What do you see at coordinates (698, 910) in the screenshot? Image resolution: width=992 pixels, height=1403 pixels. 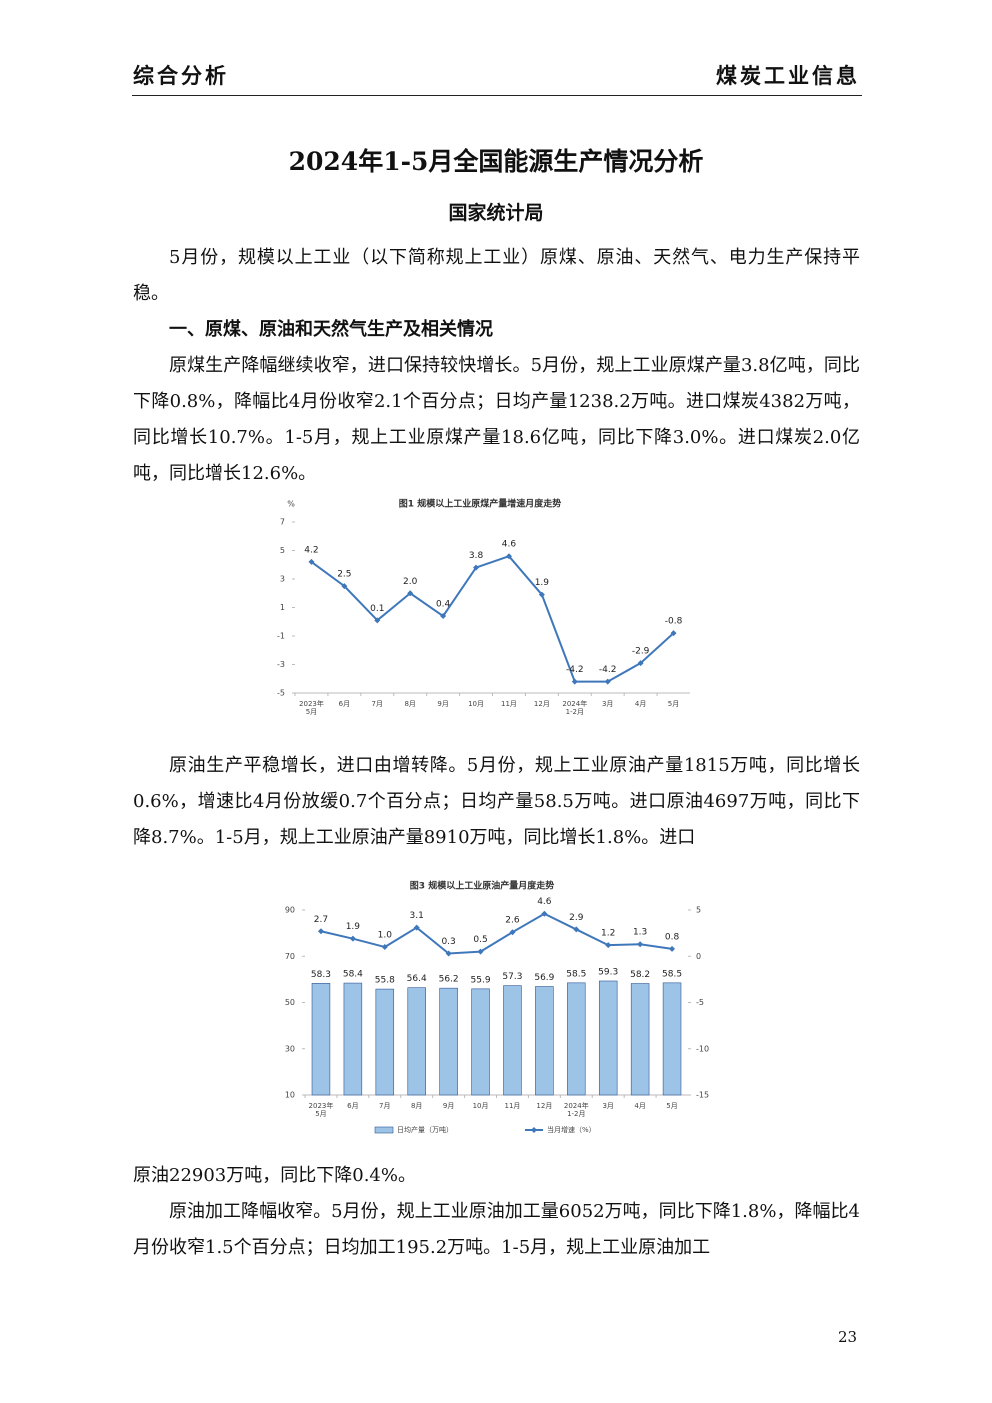 I see `y2-tick-label: 5` at bounding box center [698, 910].